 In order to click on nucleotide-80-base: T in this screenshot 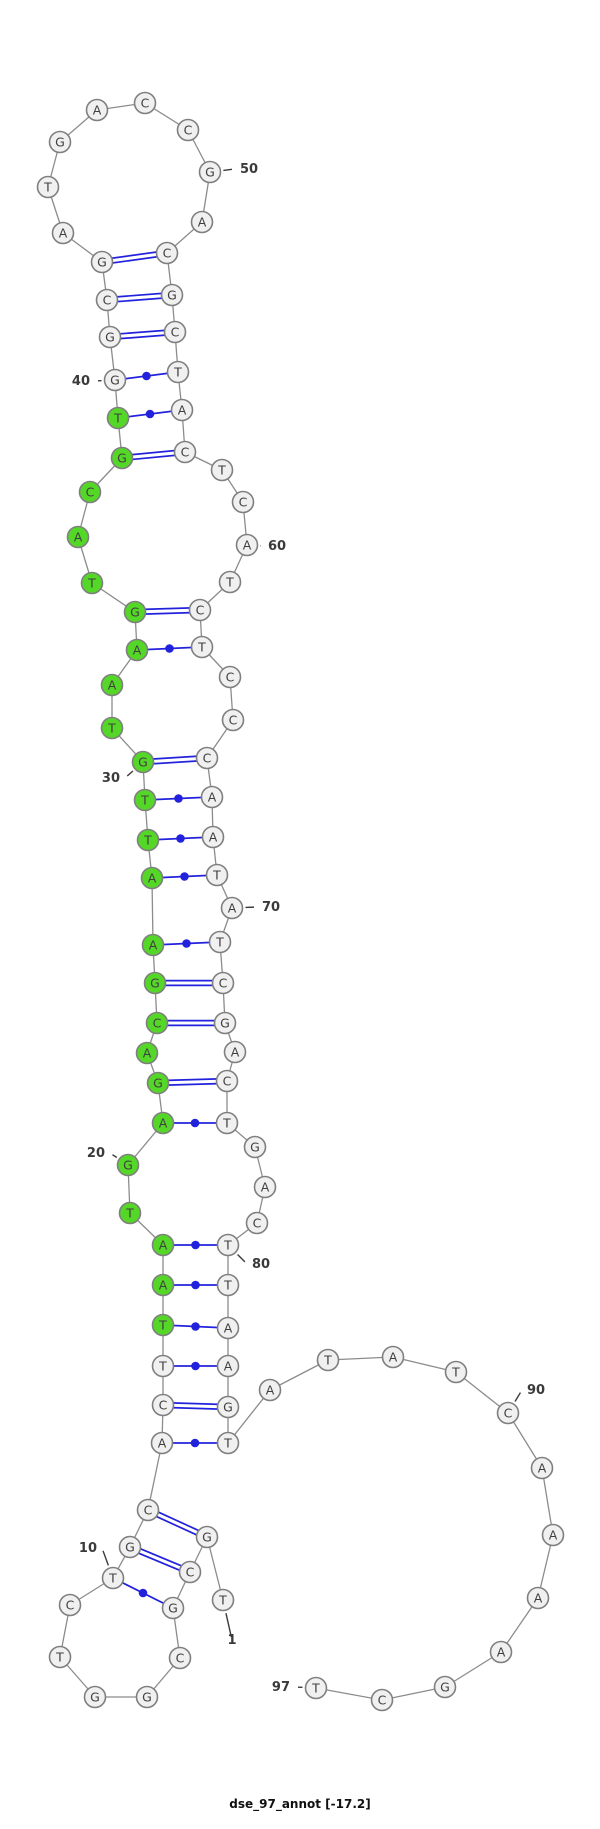, I will do `click(227, 1244)`.